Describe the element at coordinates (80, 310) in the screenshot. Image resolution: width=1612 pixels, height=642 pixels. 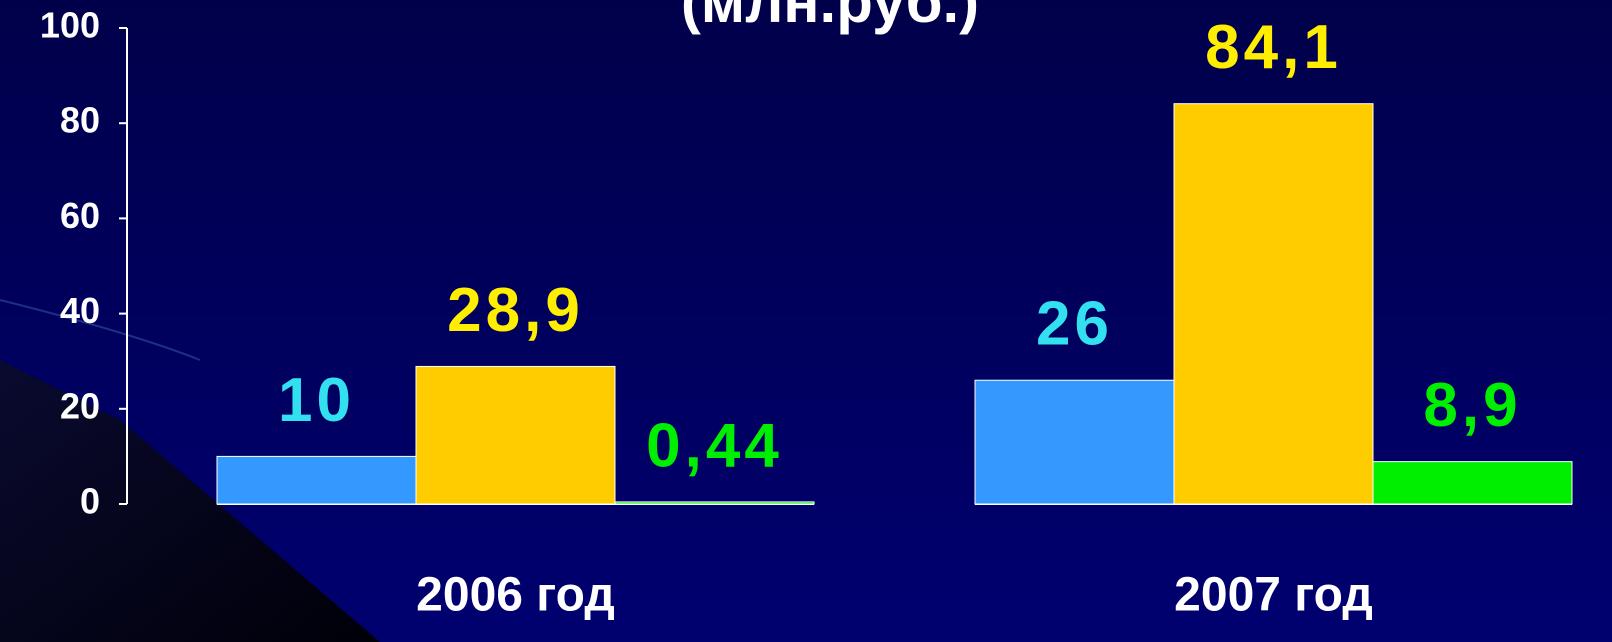
I see `y-tick-label: 40` at that location.